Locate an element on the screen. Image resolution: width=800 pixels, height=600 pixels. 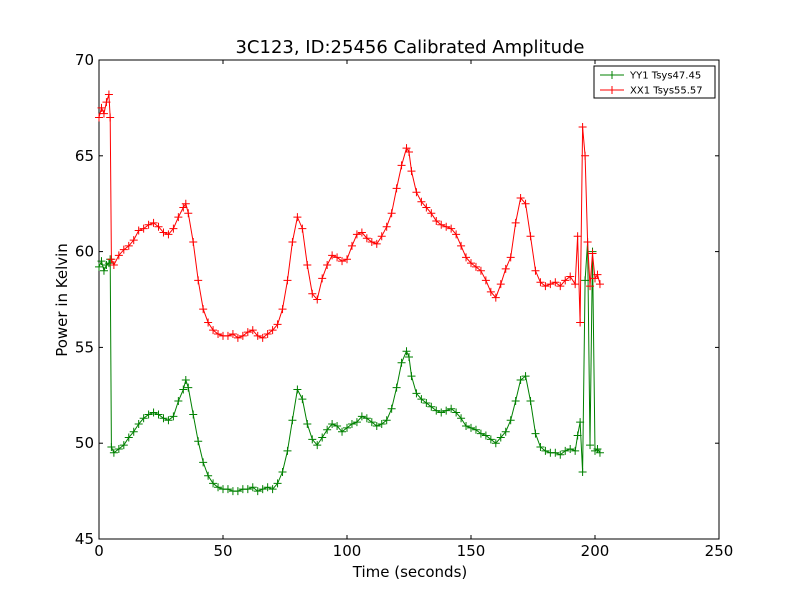
x-tick-label: 50 is located at coordinates (222, 551).